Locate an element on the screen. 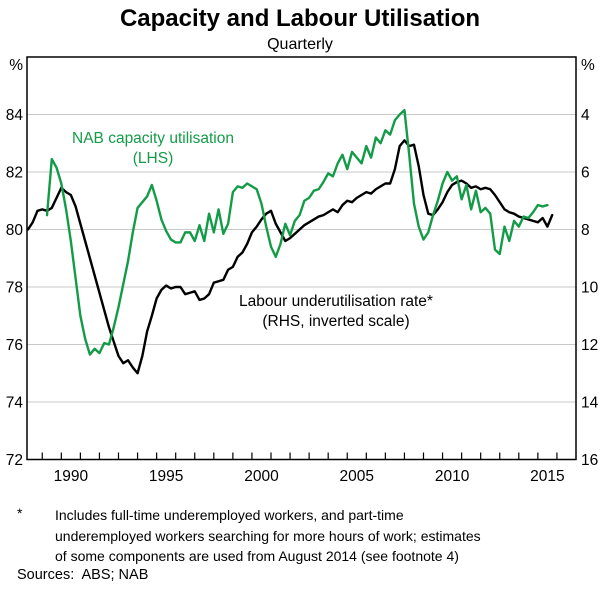 The height and width of the screenshot is (589, 600). sources-line: Sources: ABS; NAB is located at coordinates (83, 575).